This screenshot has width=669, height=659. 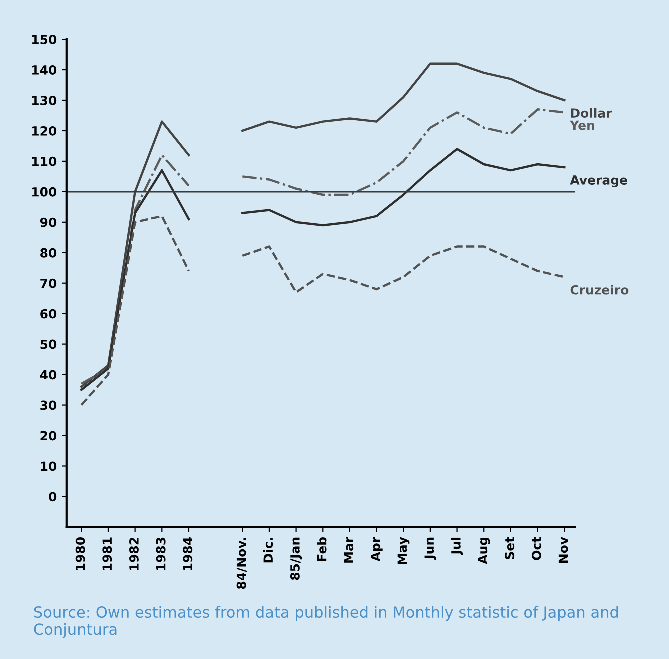 I want to click on x-tick-label: 84/Nov., so click(x=242, y=564).